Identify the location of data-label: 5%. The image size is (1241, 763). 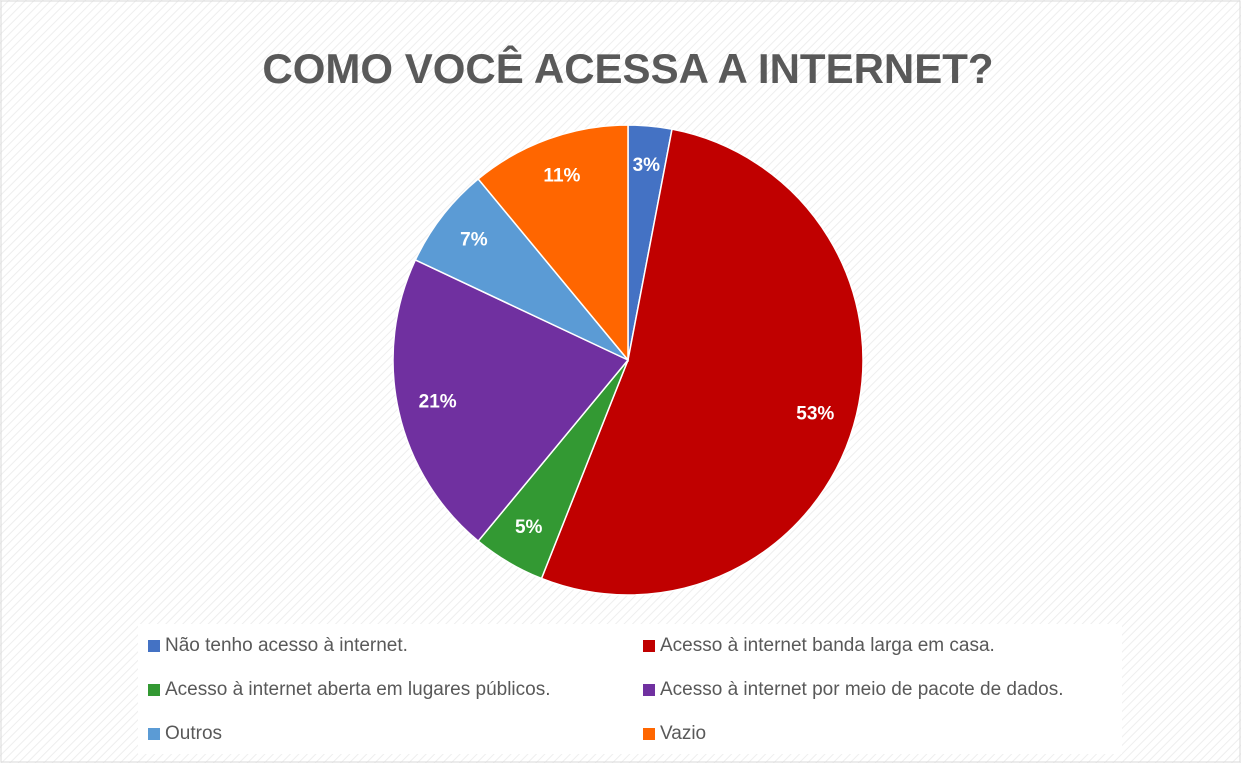
(529, 527).